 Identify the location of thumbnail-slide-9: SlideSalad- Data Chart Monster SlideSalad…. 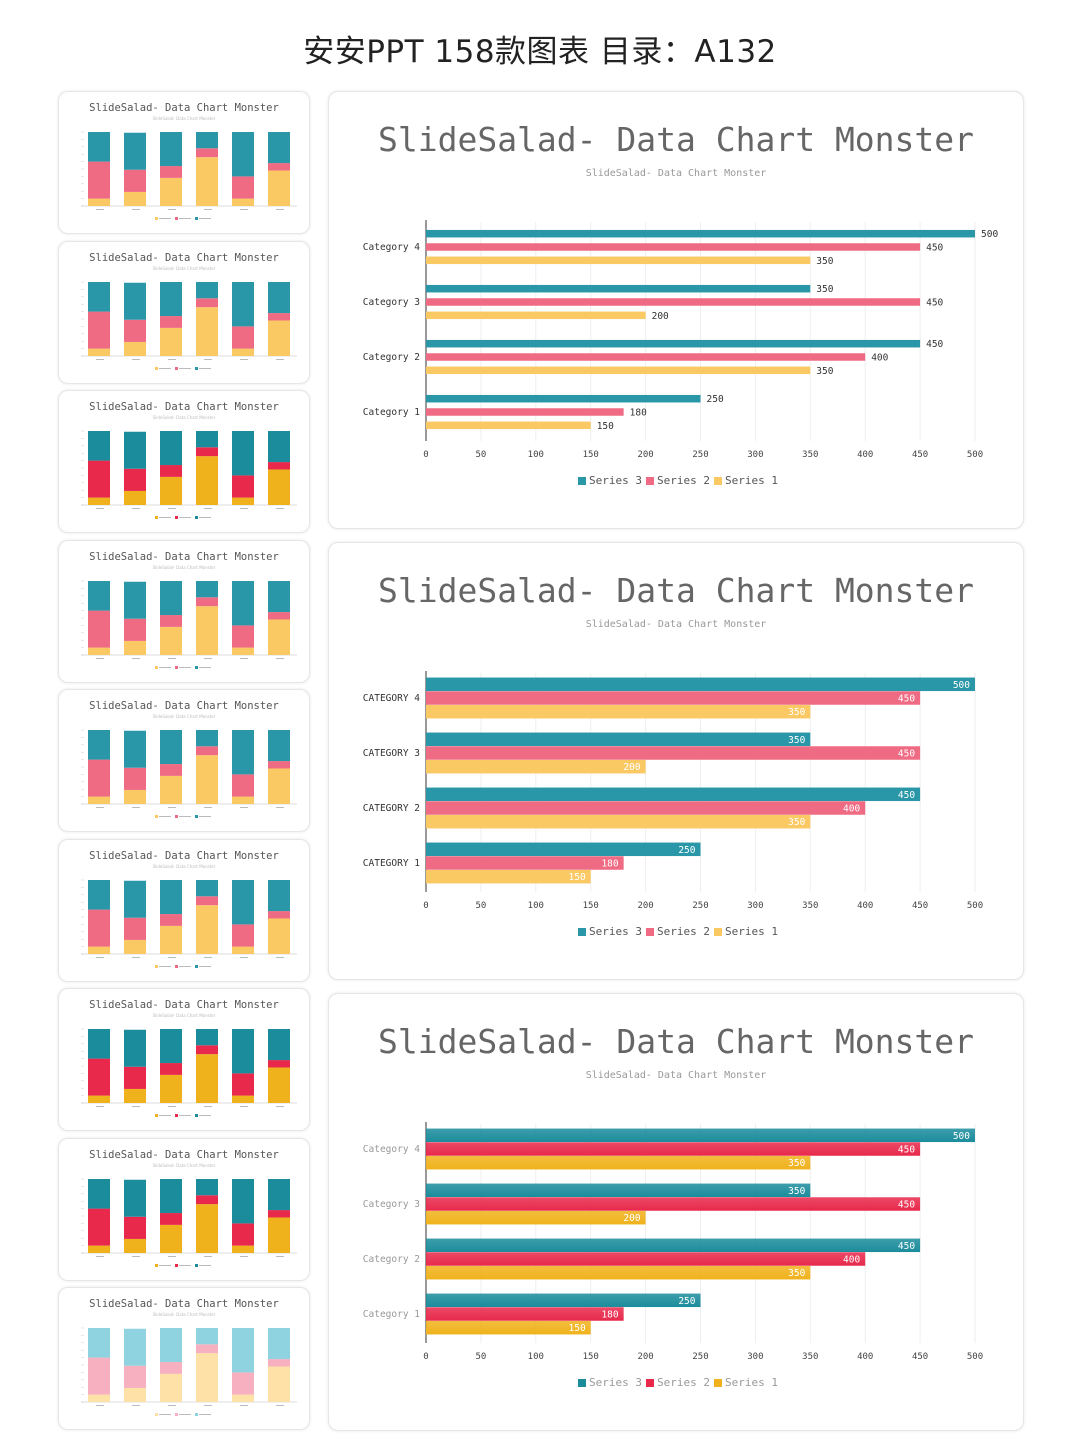
(184, 1358).